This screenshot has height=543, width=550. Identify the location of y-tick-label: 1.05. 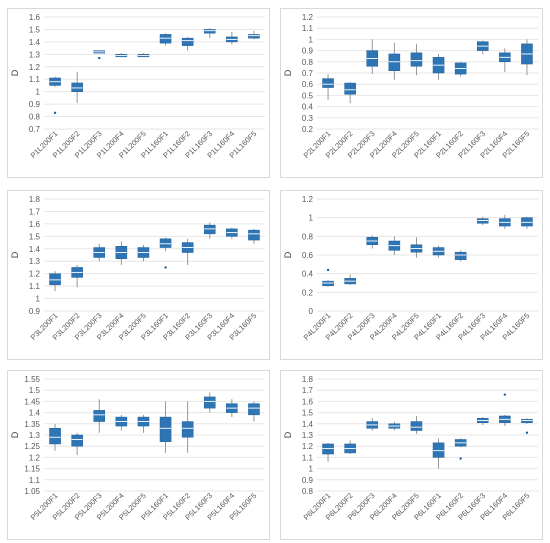
(32, 491).